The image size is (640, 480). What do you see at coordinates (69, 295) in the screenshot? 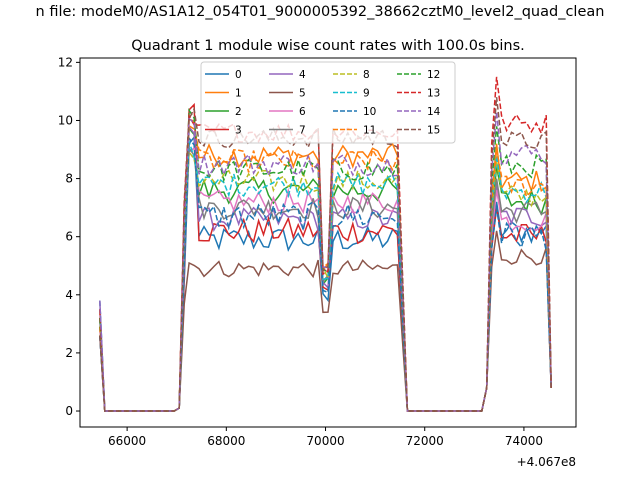
I see `y-tick-label: 4` at bounding box center [69, 295].